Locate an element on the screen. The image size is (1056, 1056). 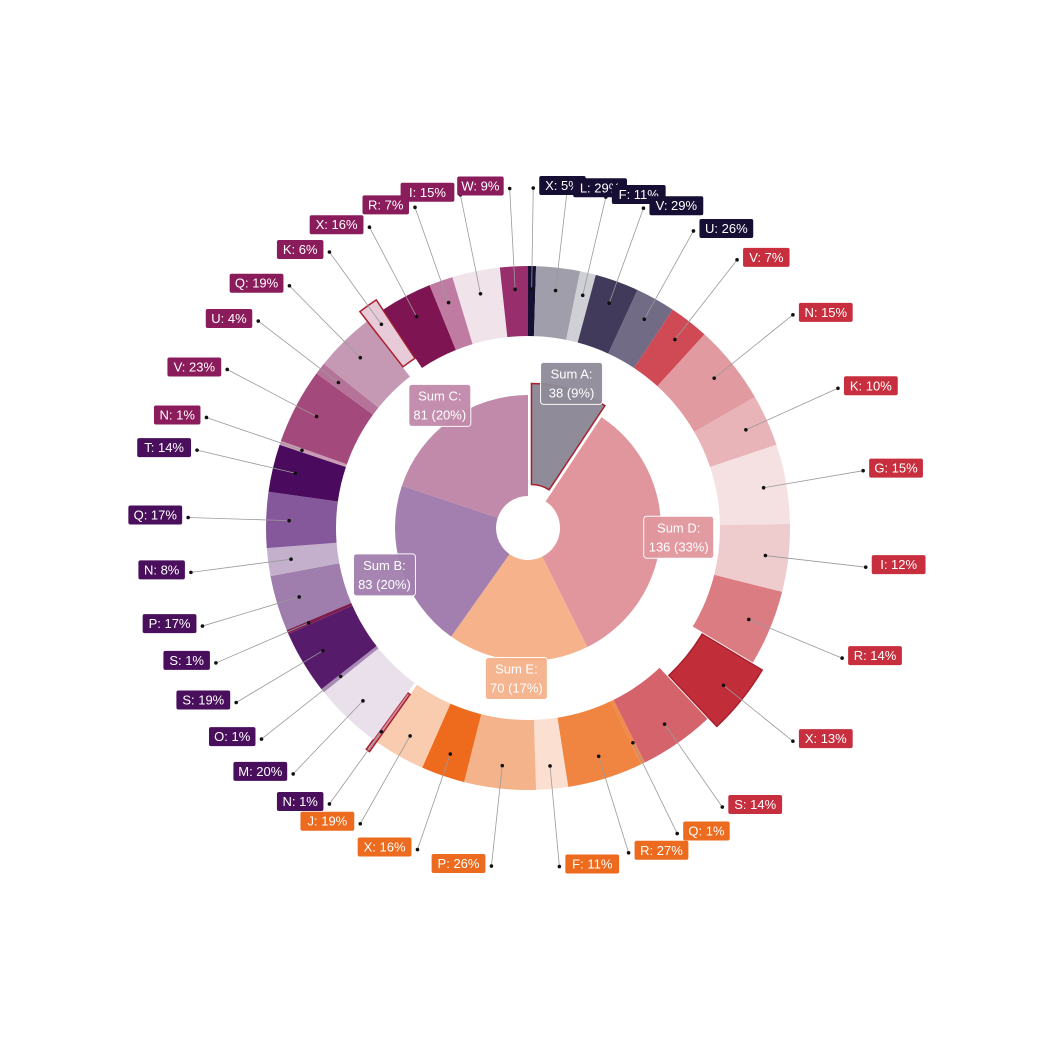
slice-label: Q: 1% is located at coordinates (706, 831).